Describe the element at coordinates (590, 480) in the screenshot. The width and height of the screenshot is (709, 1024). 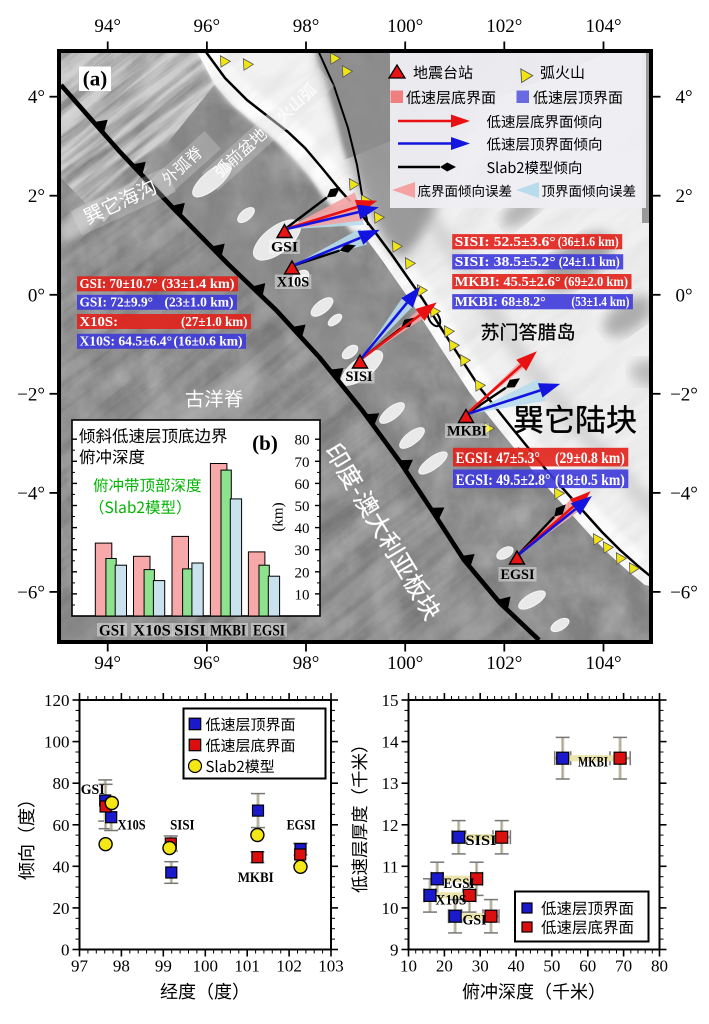
I see `svg-text: (18±0.5 km)` at that location.